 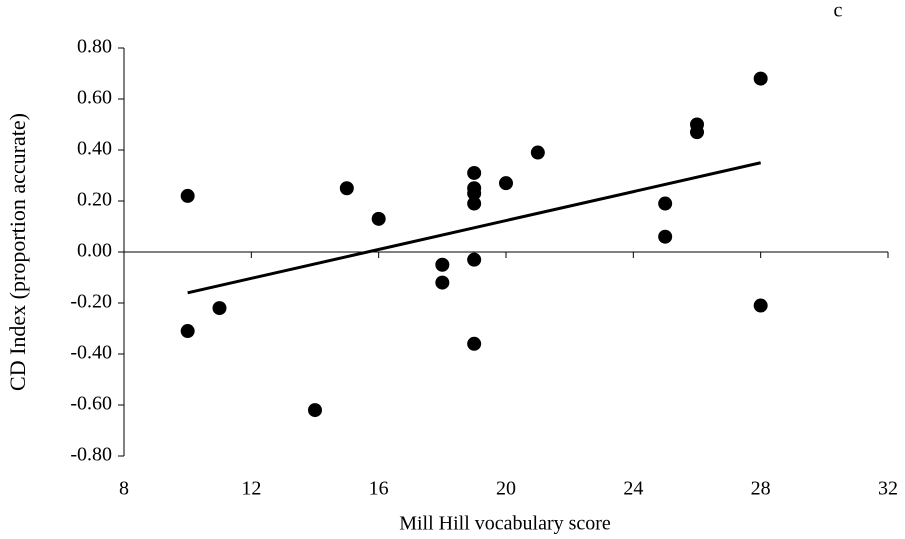 What do you see at coordinates (17, 252) in the screenshot?
I see `y-axis-title: CD Index (proportion accurate)` at bounding box center [17, 252].